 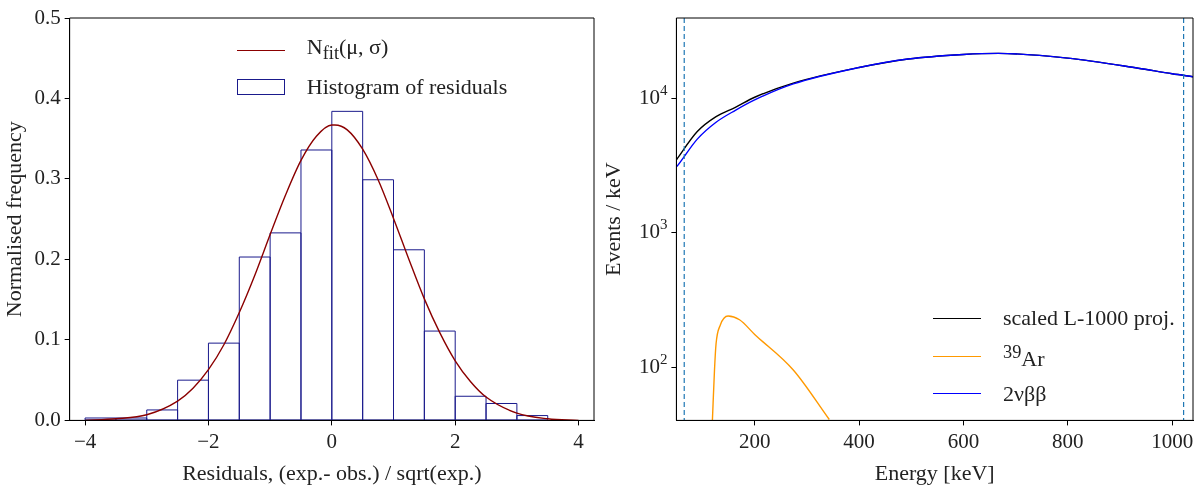 I want to click on x-tick-label: 2, so click(x=455, y=440).